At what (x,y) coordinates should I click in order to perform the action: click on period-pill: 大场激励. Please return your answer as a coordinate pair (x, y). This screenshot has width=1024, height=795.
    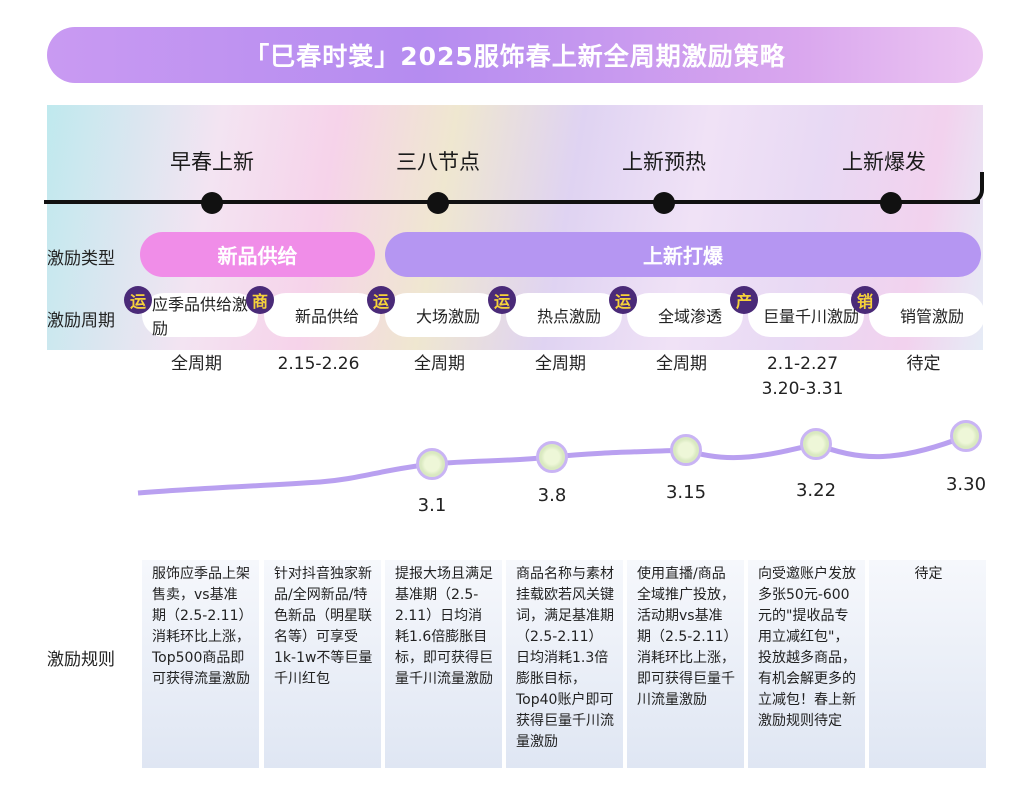
    Looking at the image, I should click on (443, 315).